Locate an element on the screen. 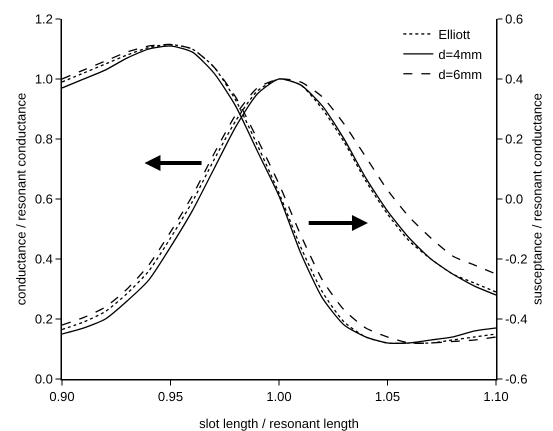 This screenshot has height=431, width=553. y-tick-label: 0.0 is located at coordinates (43, 379).